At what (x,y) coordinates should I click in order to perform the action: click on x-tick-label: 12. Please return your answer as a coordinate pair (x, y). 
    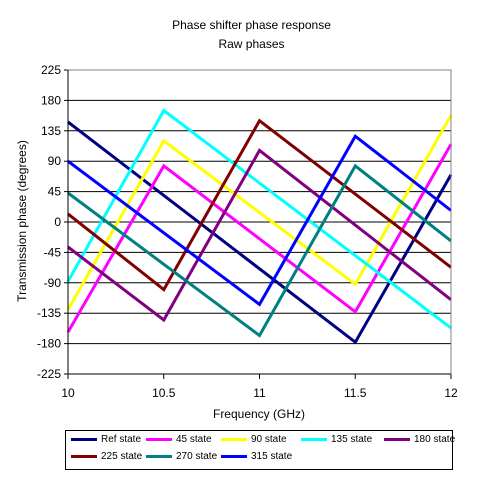
    Looking at the image, I should click on (451, 393).